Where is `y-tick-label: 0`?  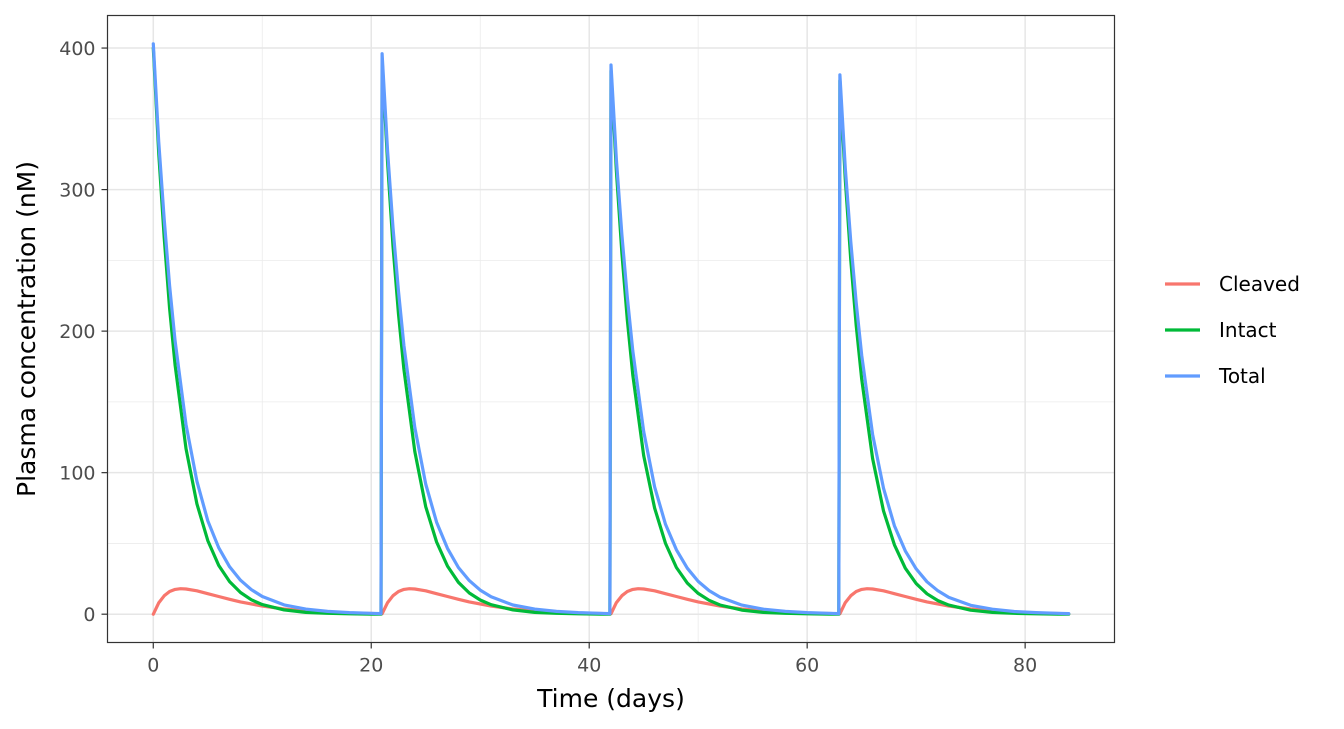
y-tick-label: 0 is located at coordinates (89, 615).